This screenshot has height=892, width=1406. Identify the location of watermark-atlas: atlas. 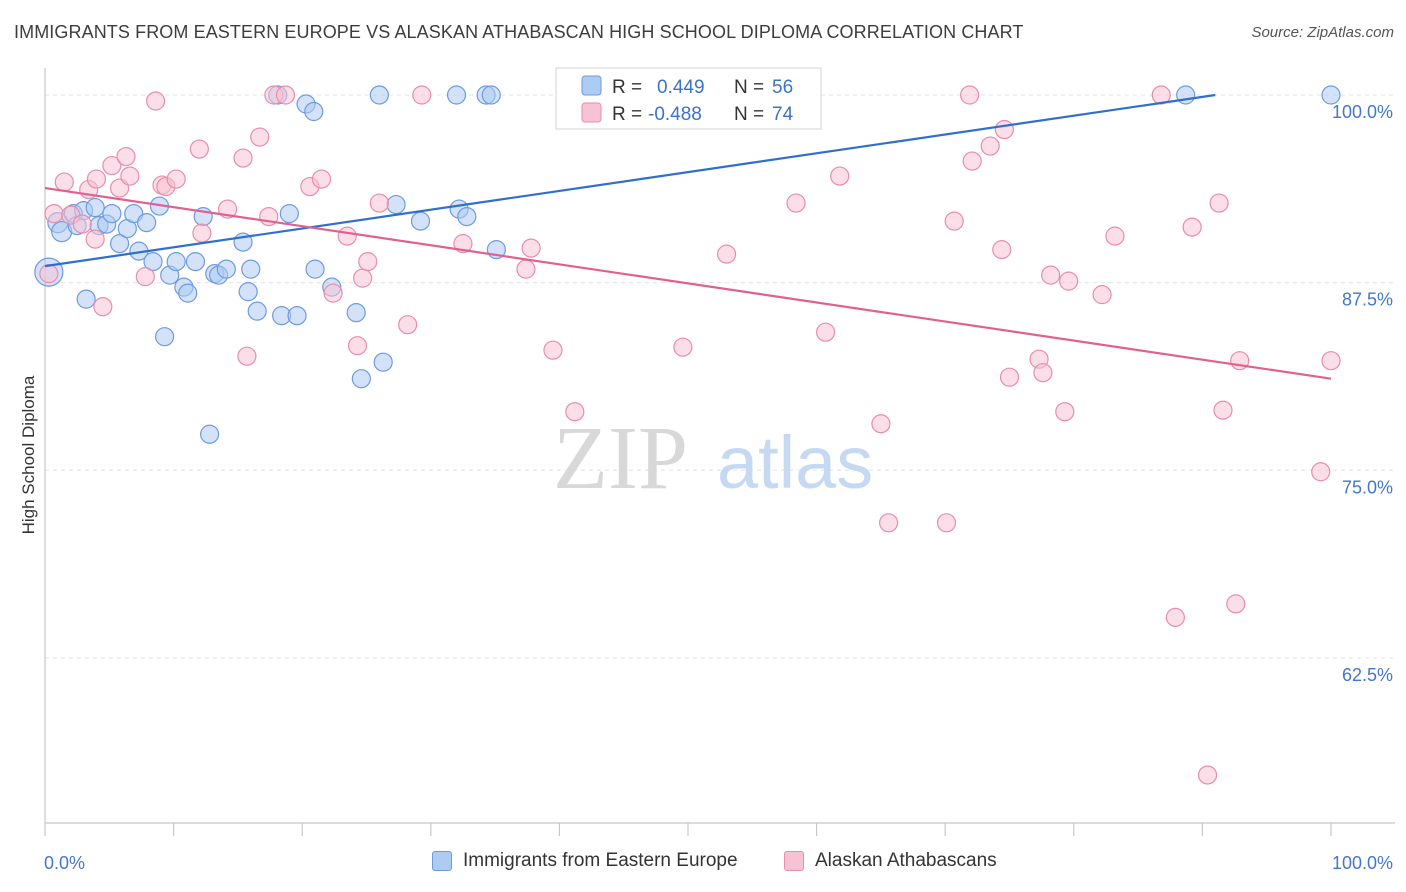
(795, 462).